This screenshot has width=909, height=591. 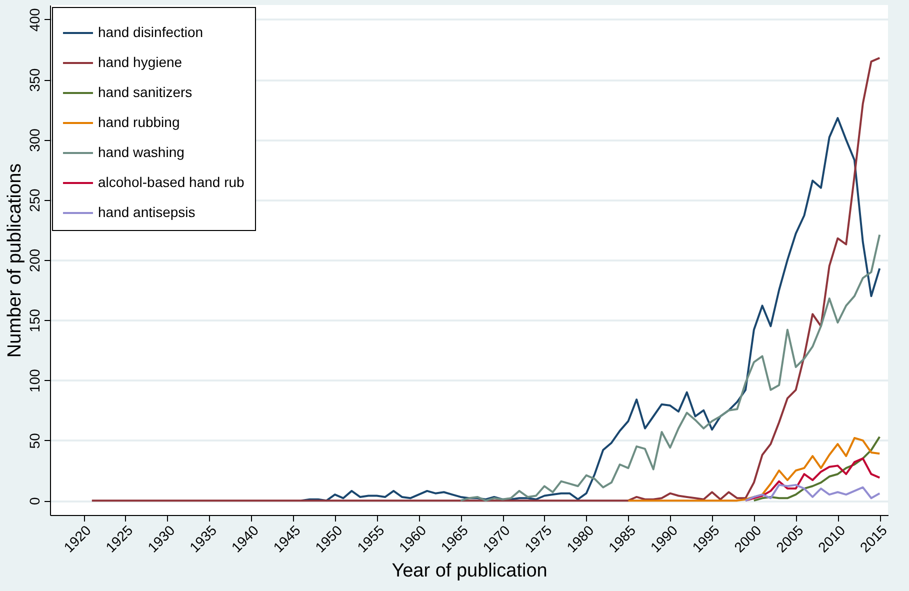 What do you see at coordinates (147, 212) in the screenshot?
I see `legend-label: hand antisepsis` at bounding box center [147, 212].